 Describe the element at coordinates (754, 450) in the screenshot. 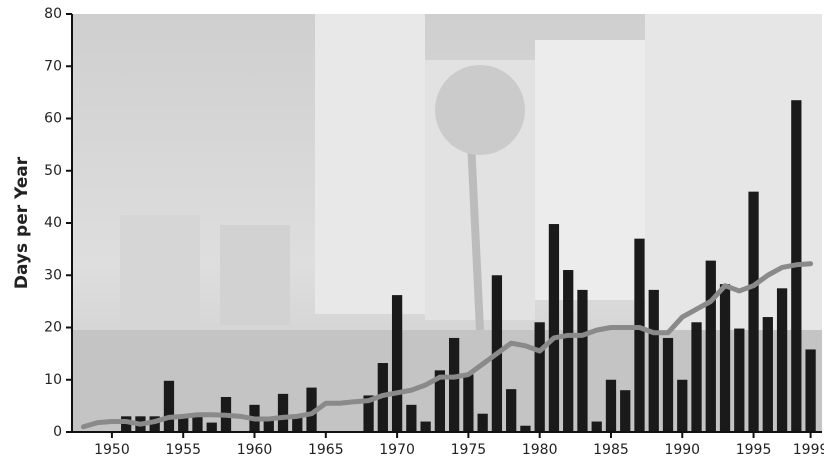

I see `x-tick-label: 1995` at that location.